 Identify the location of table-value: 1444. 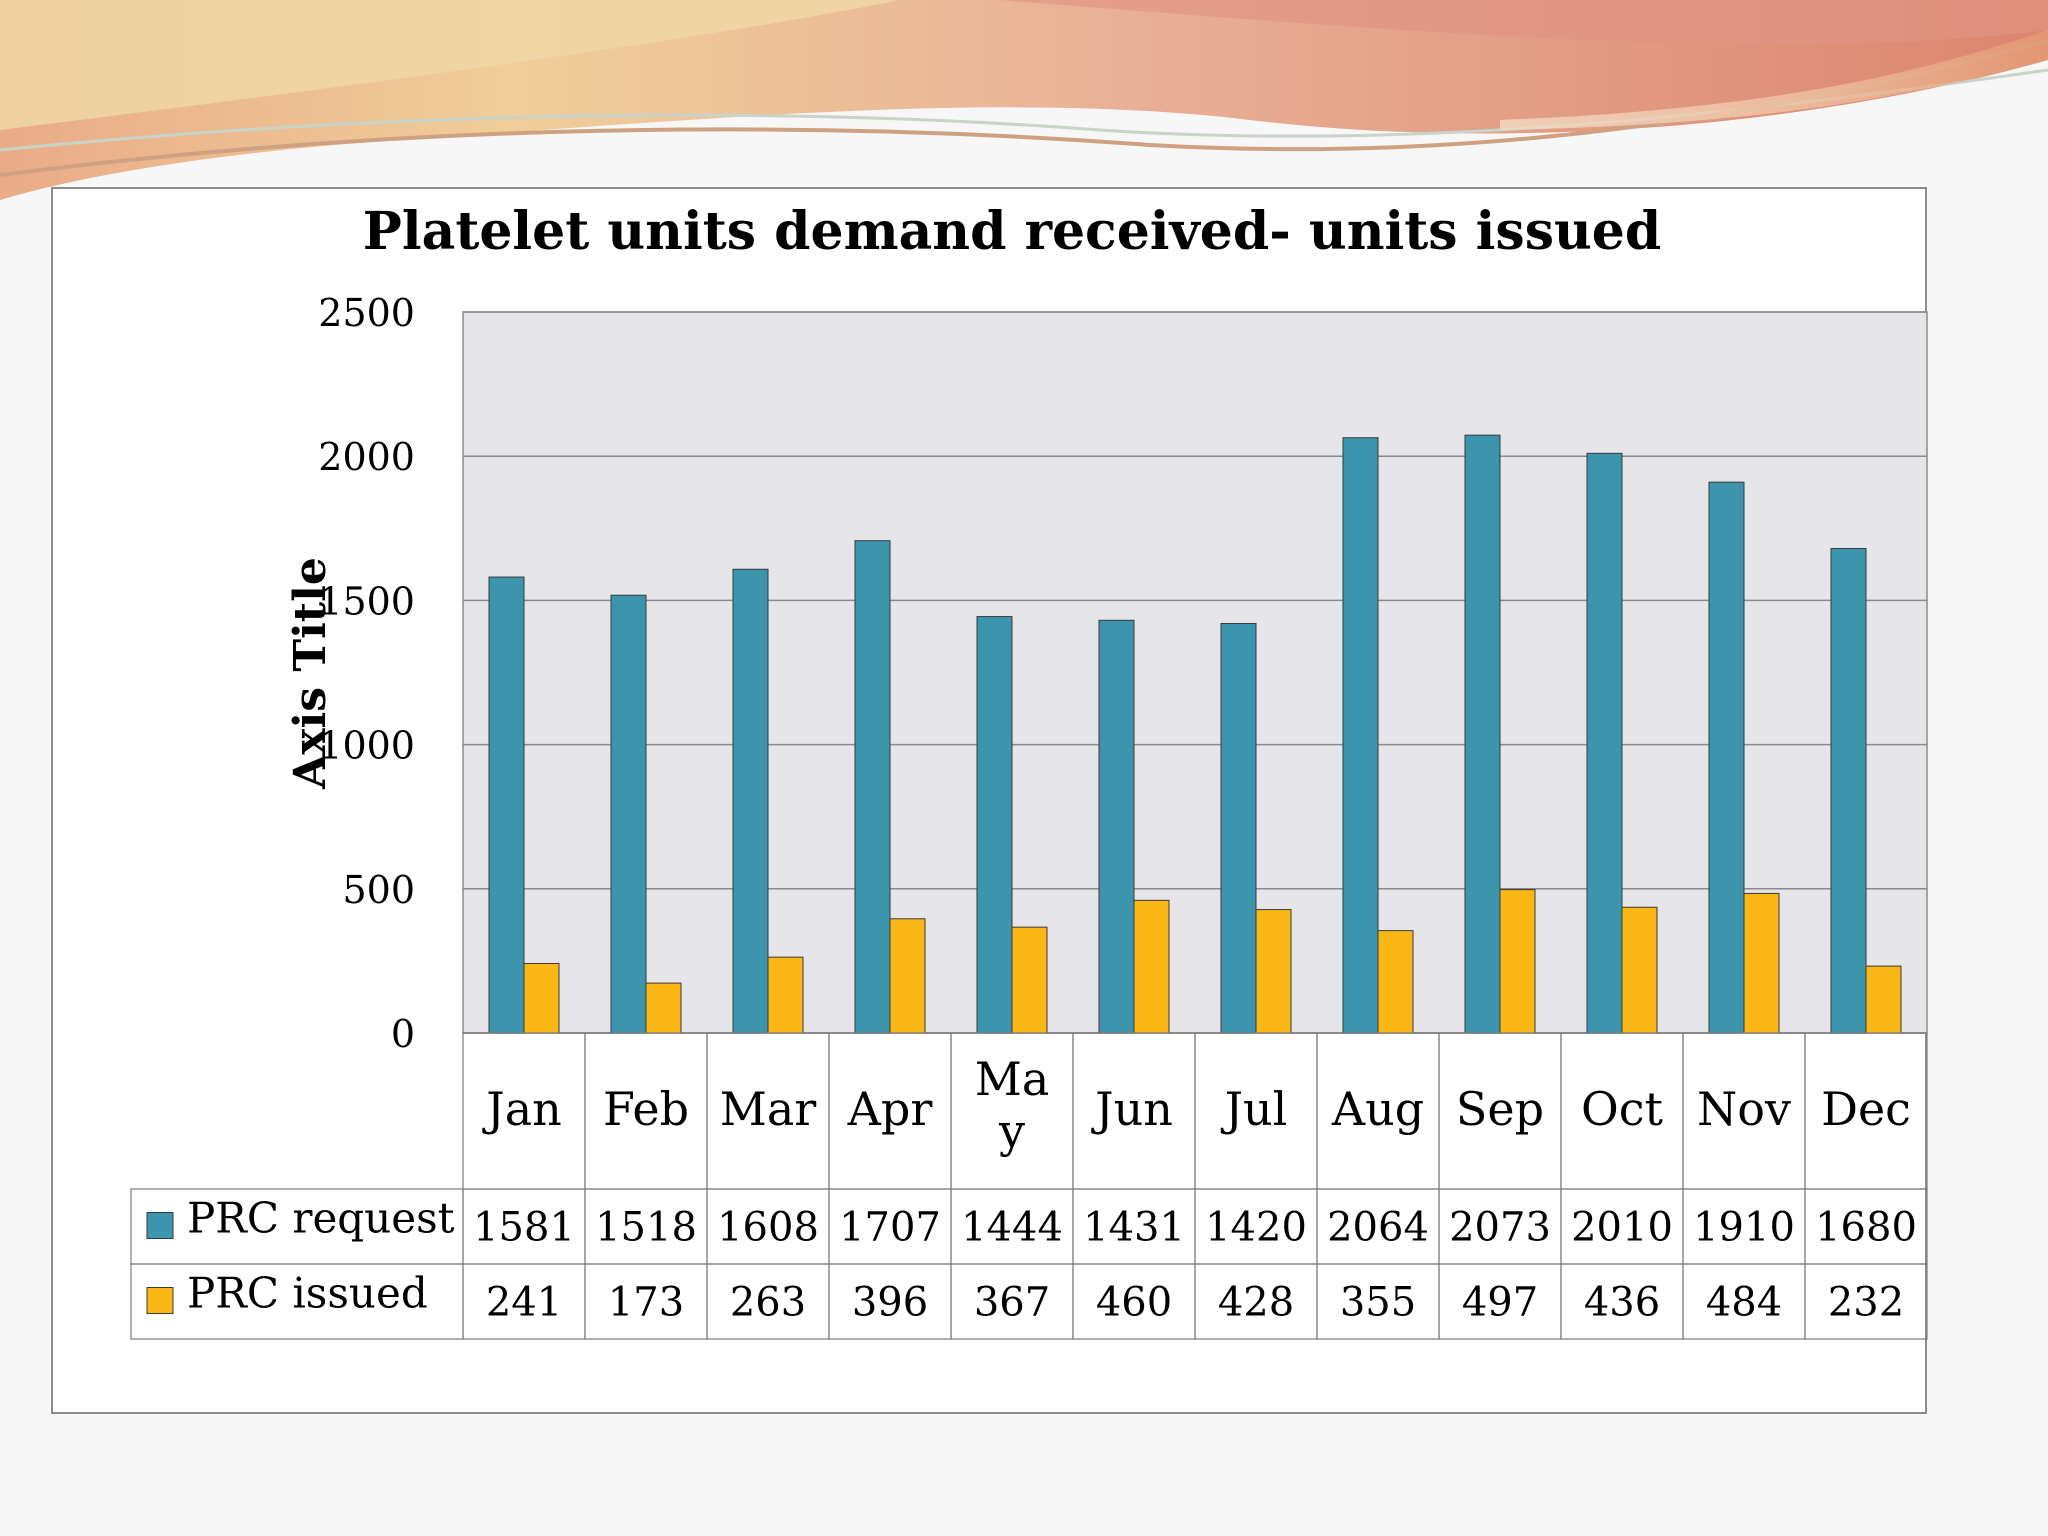
(1012, 1228).